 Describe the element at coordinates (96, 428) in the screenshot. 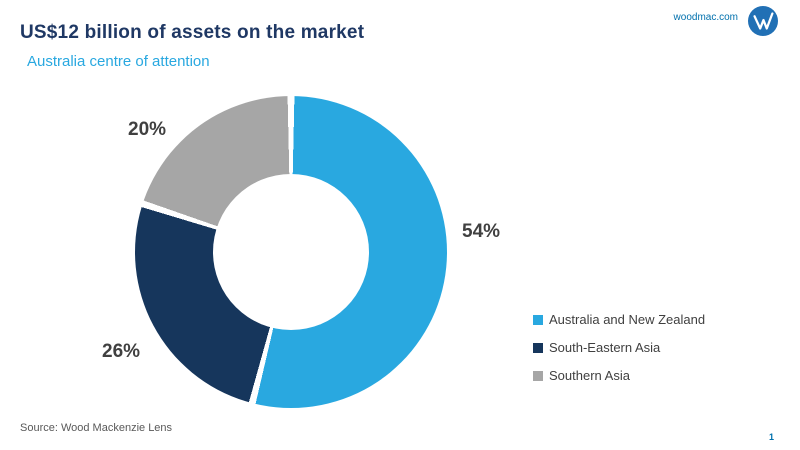

I see `source-note: Source: Wood Mackenzie Lens` at that location.